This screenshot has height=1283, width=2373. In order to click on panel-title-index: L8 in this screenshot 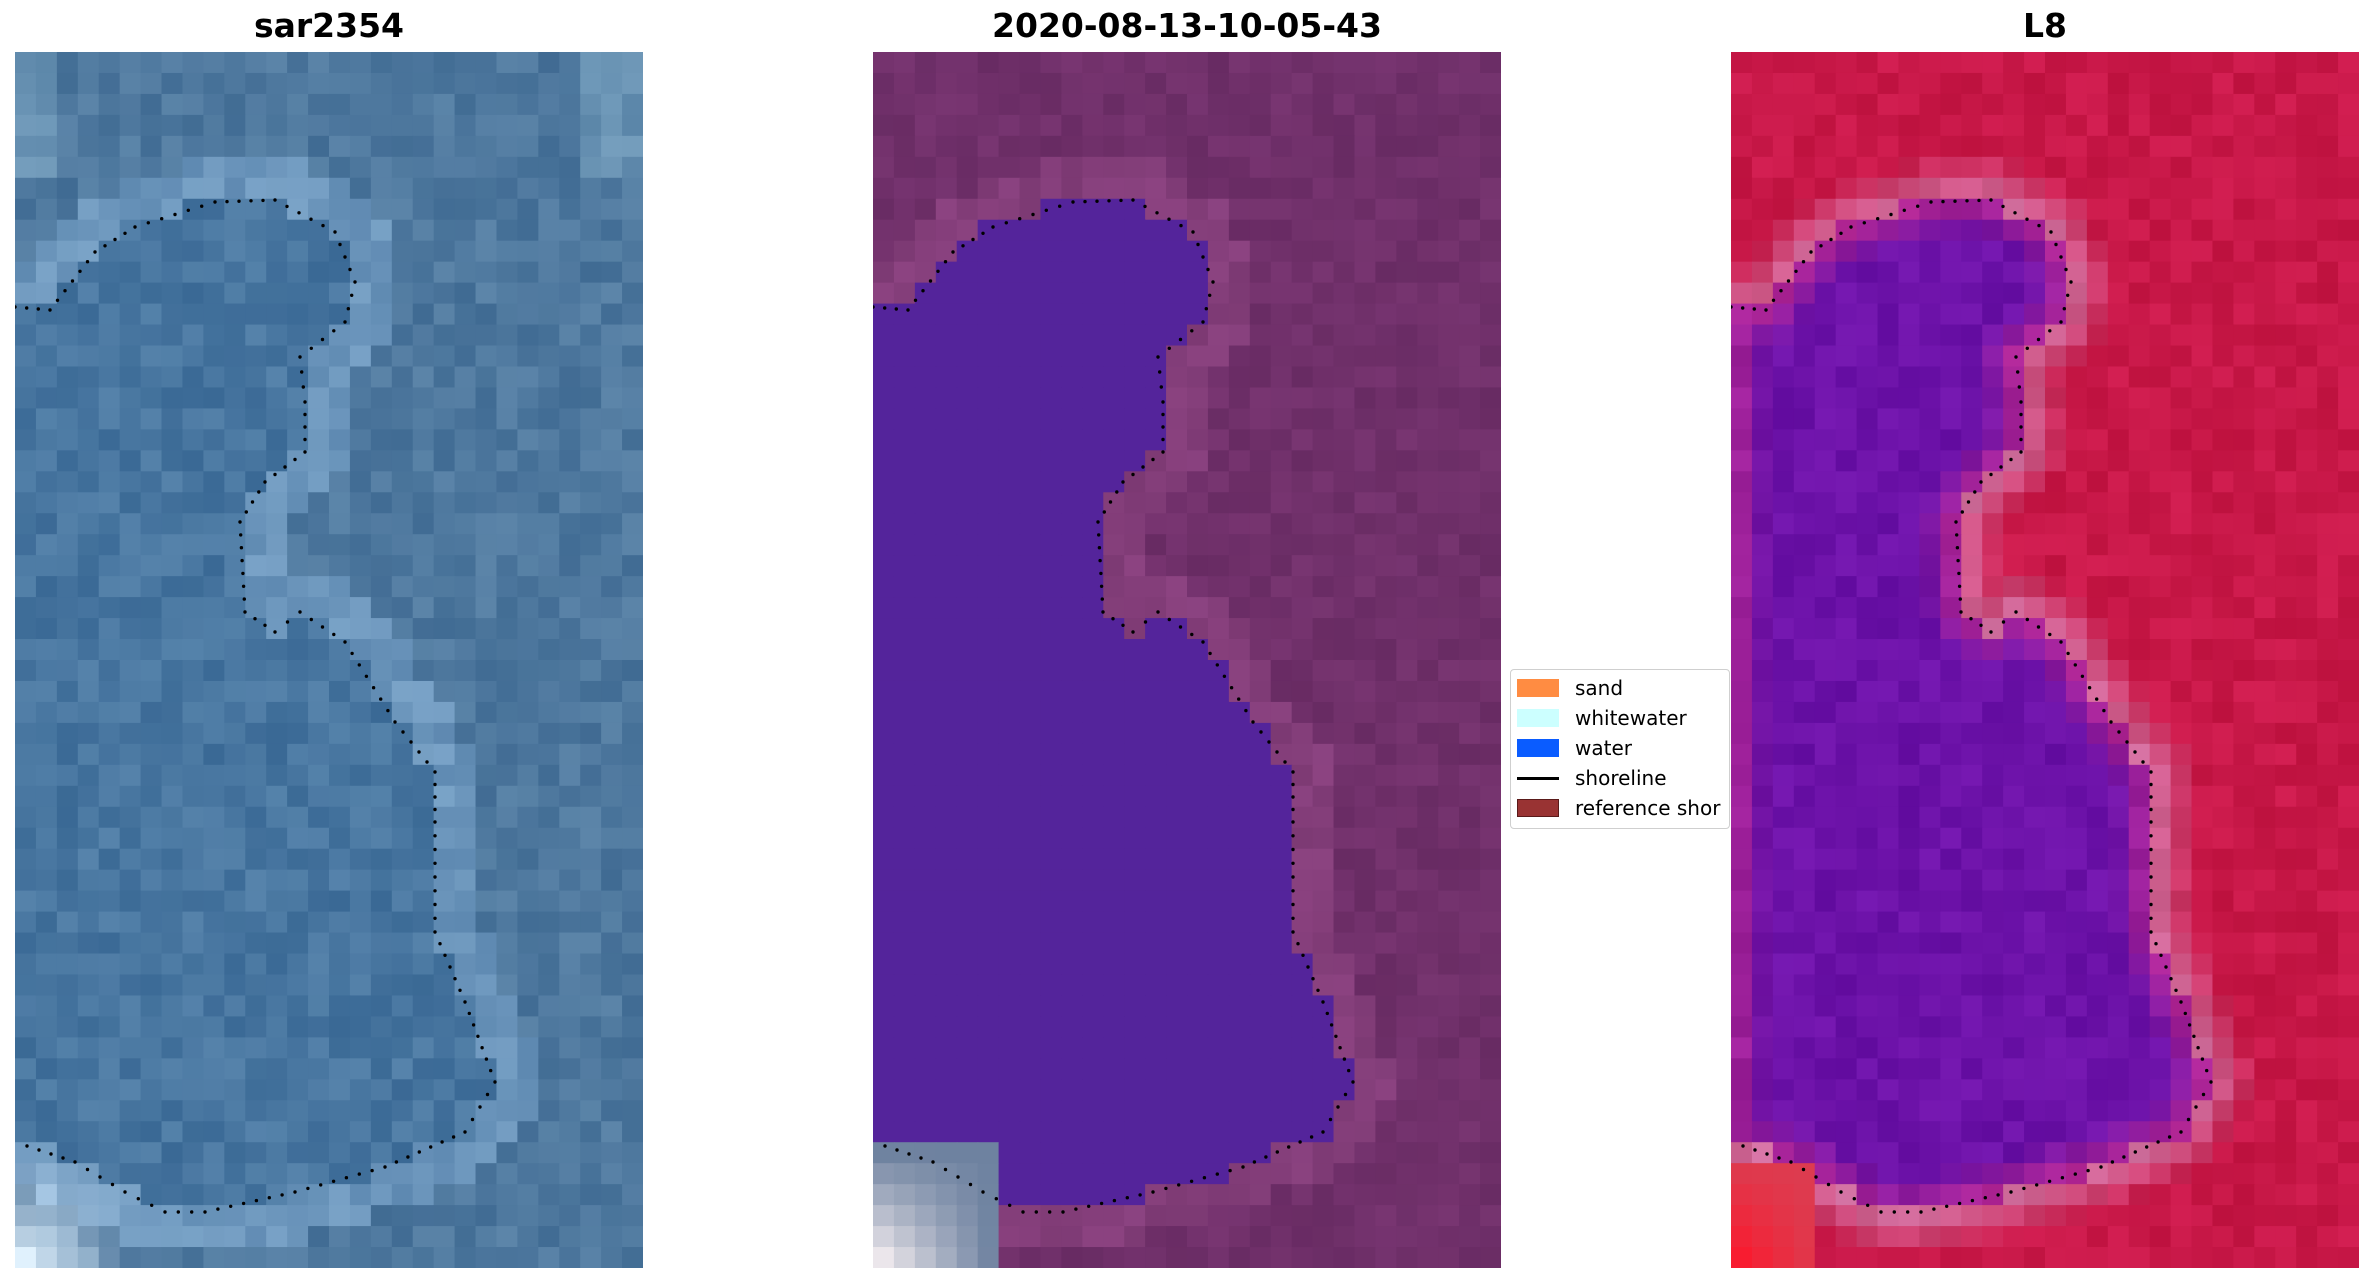, I will do `click(2045, 25)`.